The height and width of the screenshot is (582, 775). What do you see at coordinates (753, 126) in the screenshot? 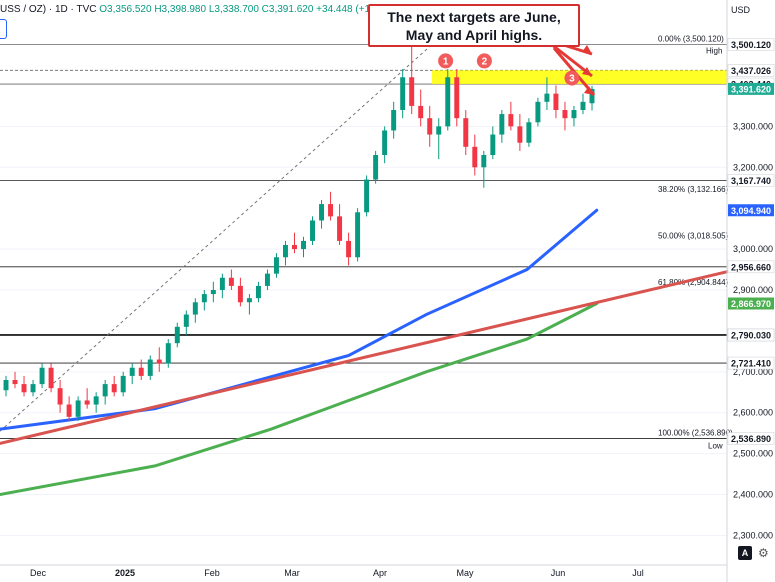
I see `price-tick-label: 3,300.000` at bounding box center [753, 126].